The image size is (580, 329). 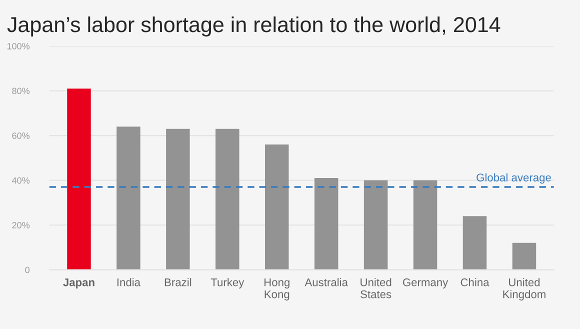 I want to click on x-tick-label: Turkey, so click(x=227, y=283).